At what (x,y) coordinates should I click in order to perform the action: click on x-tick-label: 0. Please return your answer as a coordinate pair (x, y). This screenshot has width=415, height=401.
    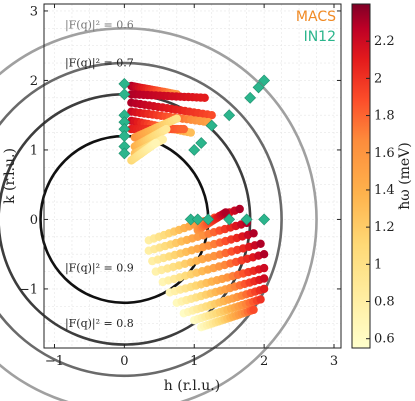
    Looking at the image, I should click on (124, 361).